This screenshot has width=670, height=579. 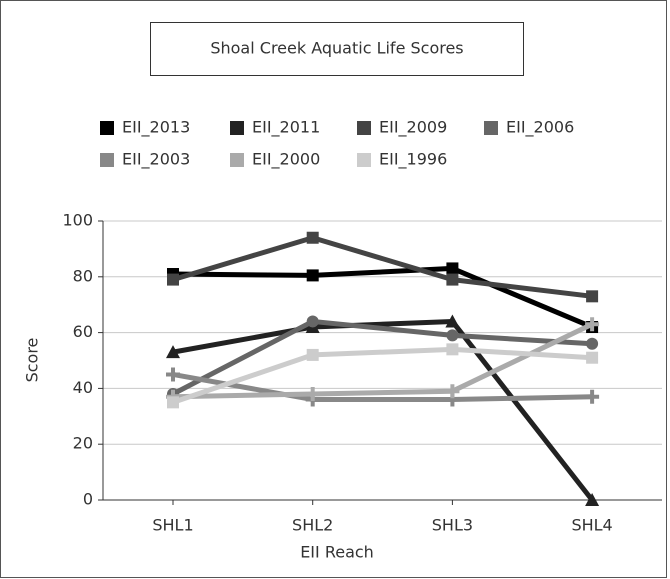 I want to click on x-tick-label: SHL3, so click(x=452, y=525).